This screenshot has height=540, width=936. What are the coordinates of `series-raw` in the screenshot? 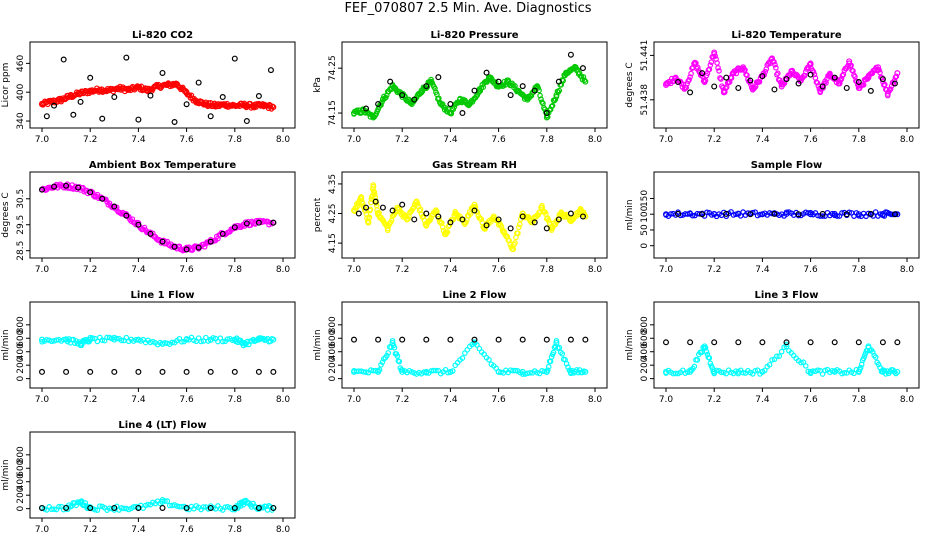 It's located at (157, 217).